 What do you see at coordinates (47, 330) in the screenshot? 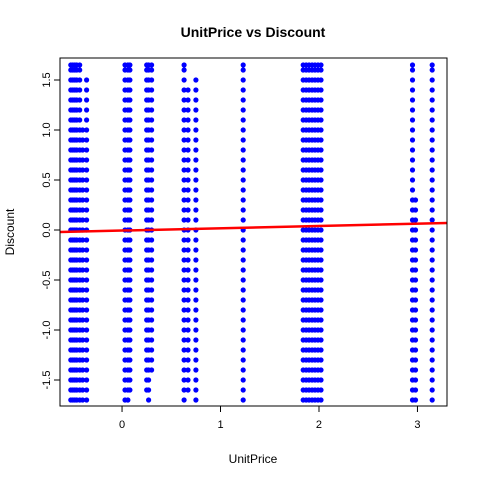
I see `y-tick-label: -1.0` at bounding box center [47, 330].